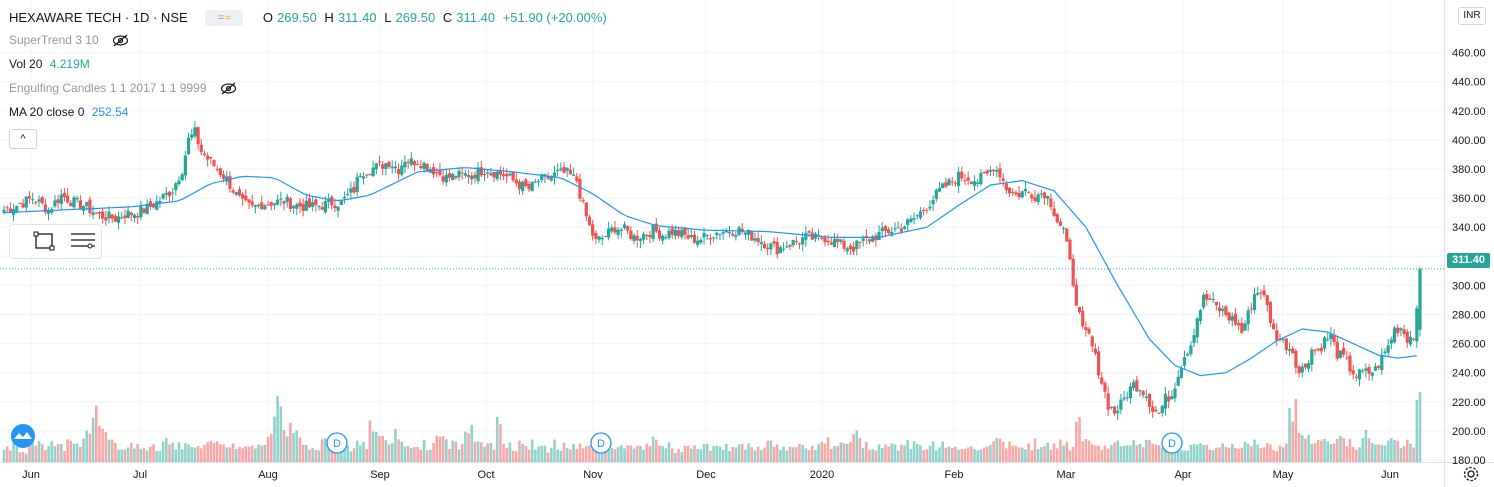  What do you see at coordinates (1471, 474) in the screenshot?
I see `gear-icon` at bounding box center [1471, 474].